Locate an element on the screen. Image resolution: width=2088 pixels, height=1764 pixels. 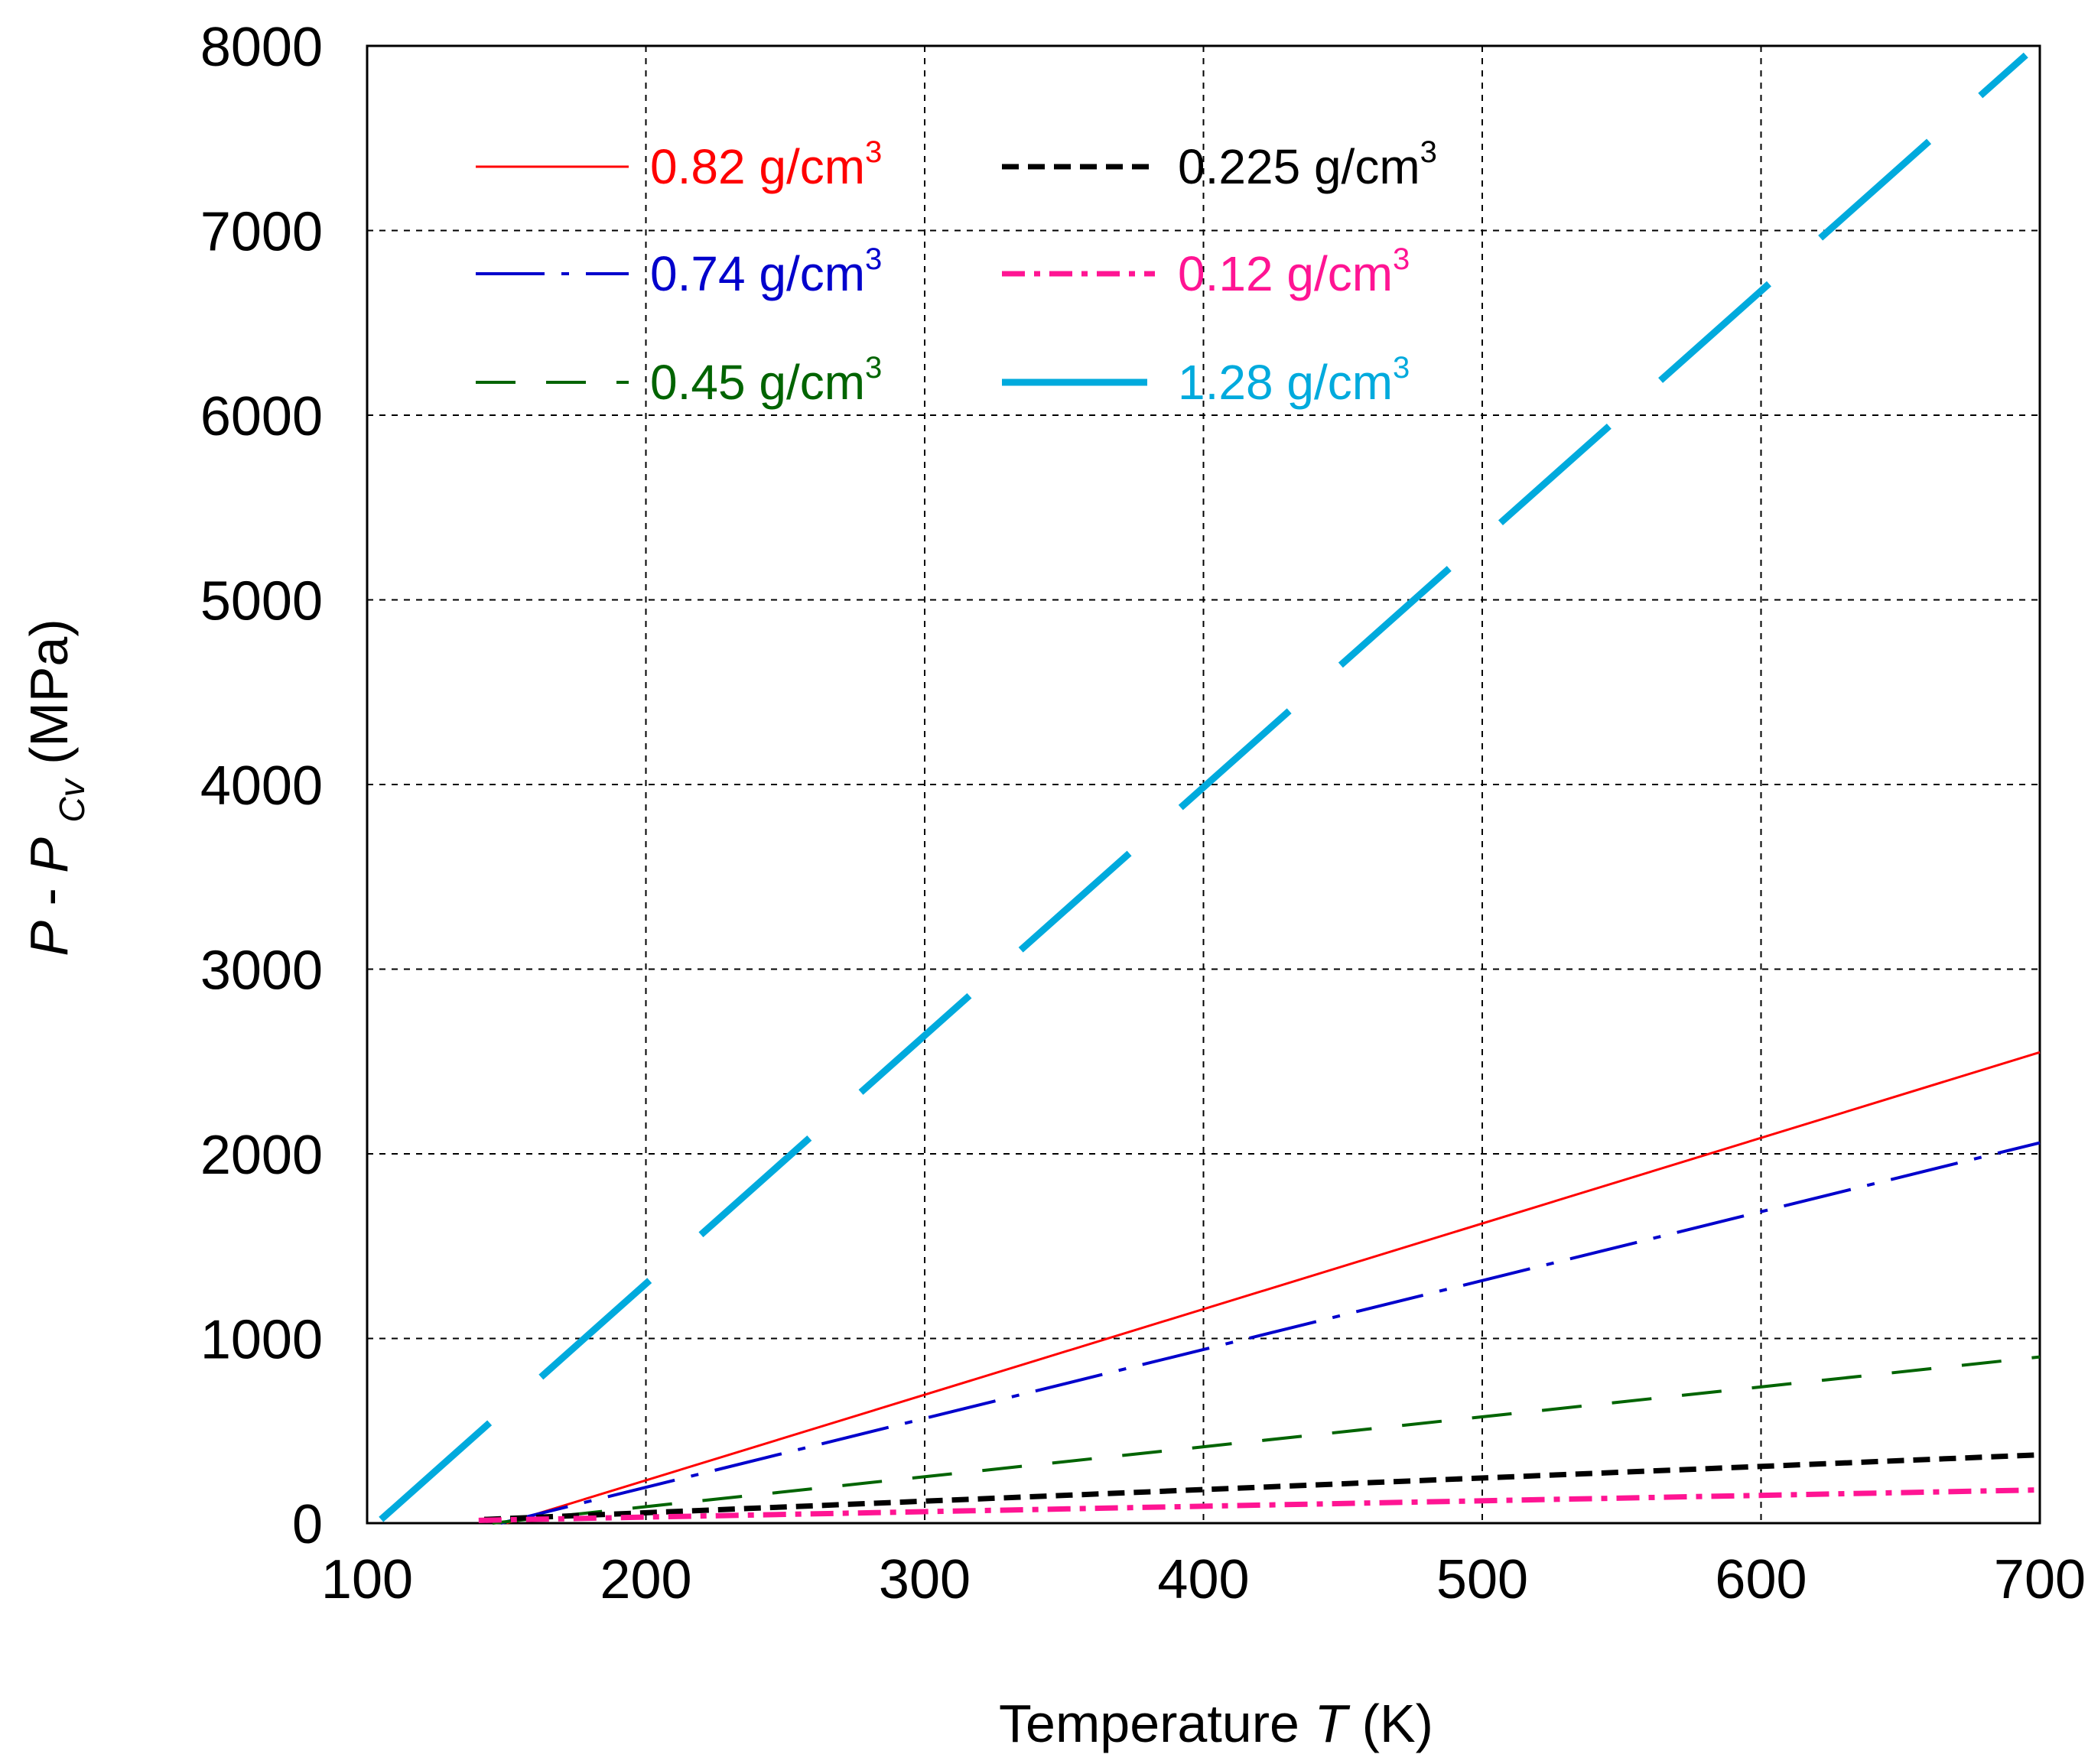
legend-label: 1.28 g/cm3 is located at coordinates (1294, 380).